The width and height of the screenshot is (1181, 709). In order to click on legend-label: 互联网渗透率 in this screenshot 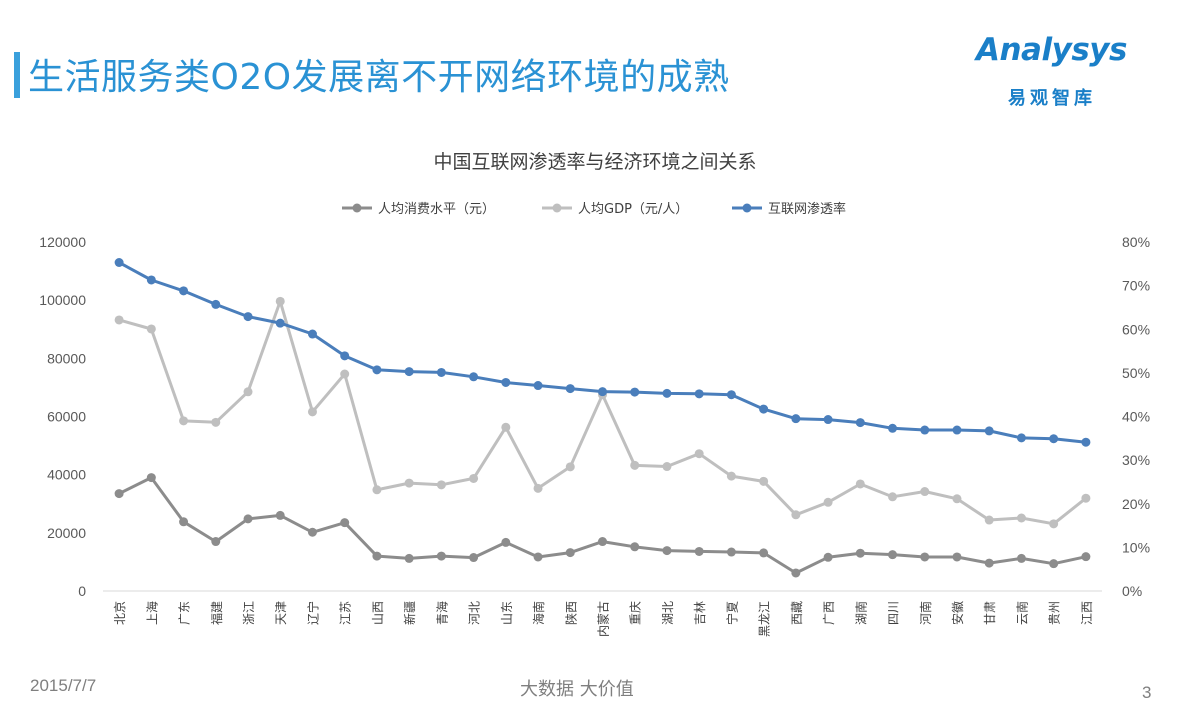, I will do `click(807, 209)`.